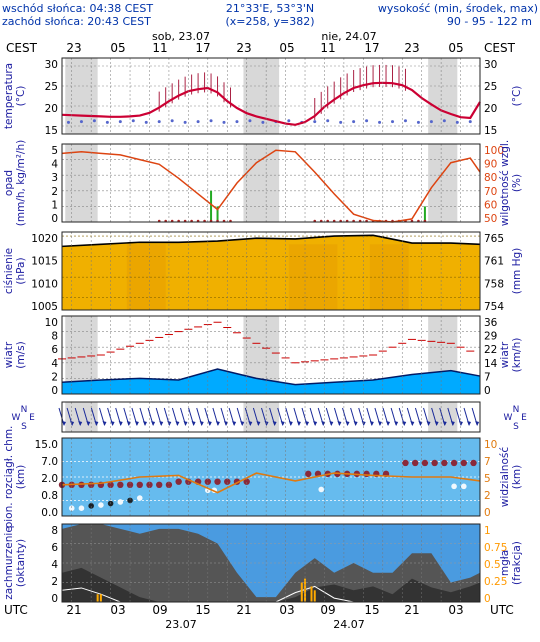  What do you see at coordinates (286, 610) in the screenshot?
I see `bottom-hour-label: 03` at bounding box center [286, 610].